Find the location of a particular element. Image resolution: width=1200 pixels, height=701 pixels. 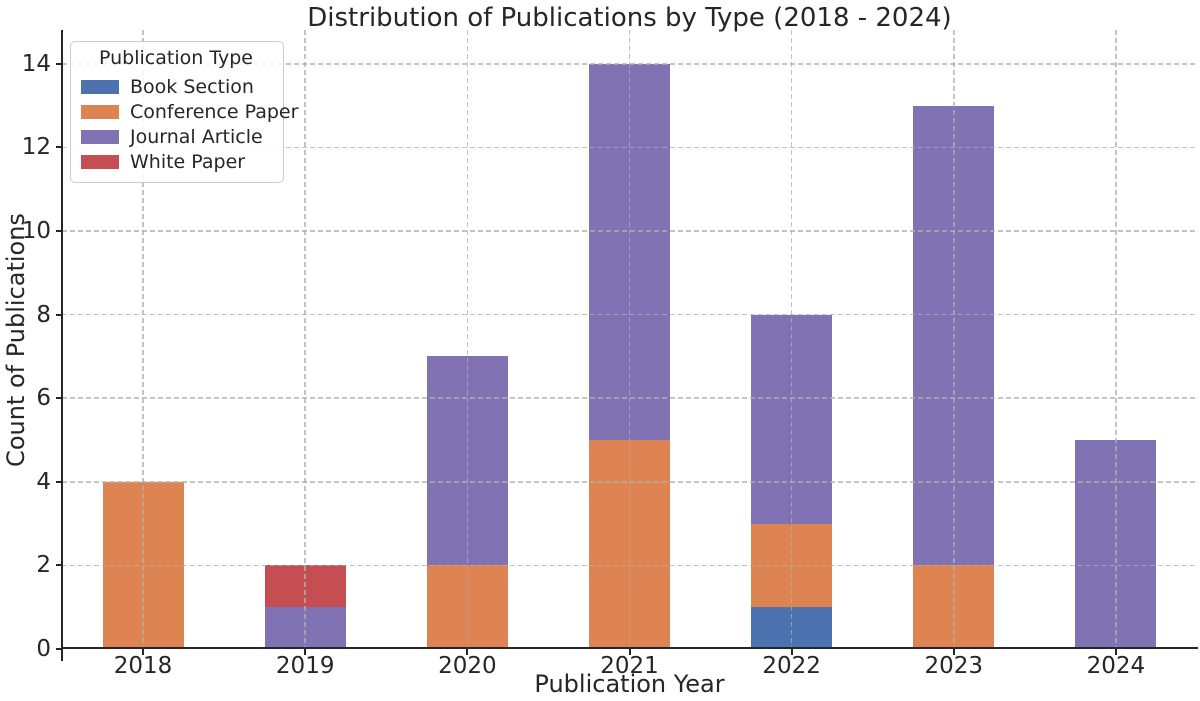

legend-item-journal-article: Journal Article is located at coordinates (176, 136).